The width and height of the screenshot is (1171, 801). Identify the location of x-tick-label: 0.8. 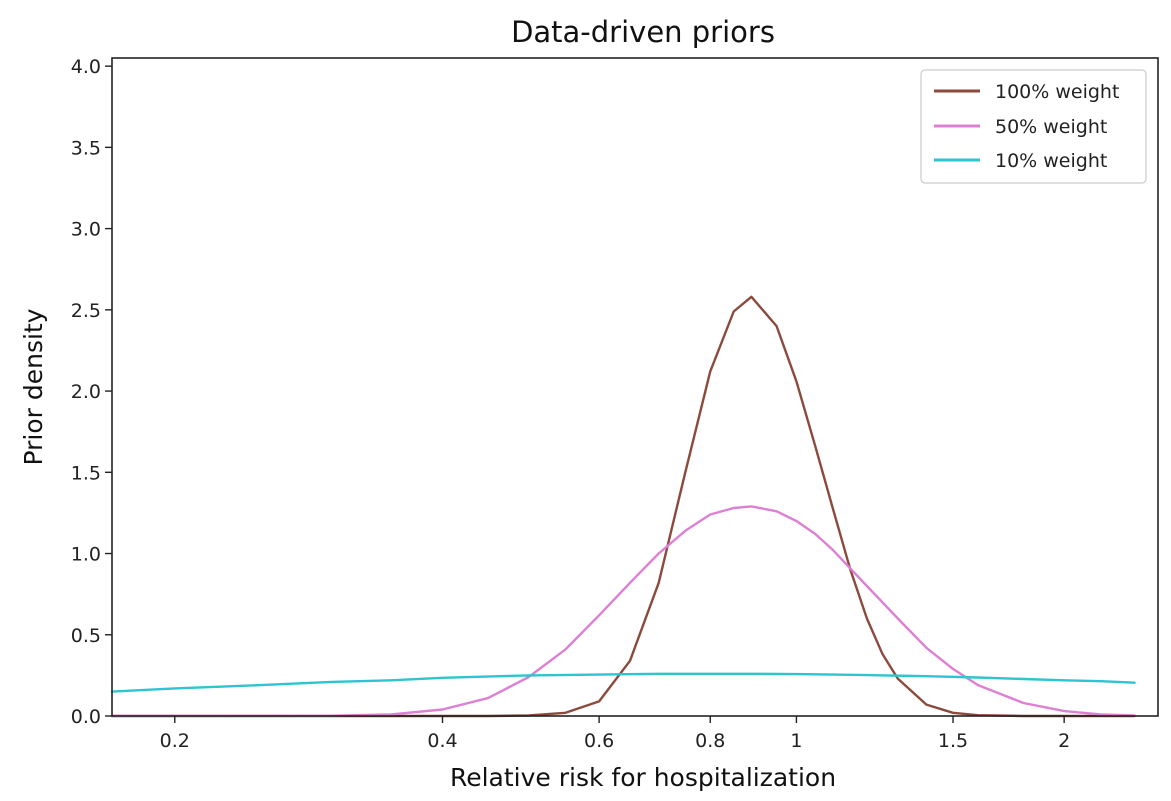
(710, 741).